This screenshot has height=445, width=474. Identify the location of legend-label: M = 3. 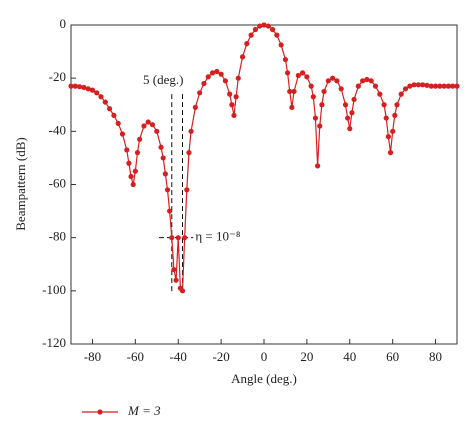
(144, 410).